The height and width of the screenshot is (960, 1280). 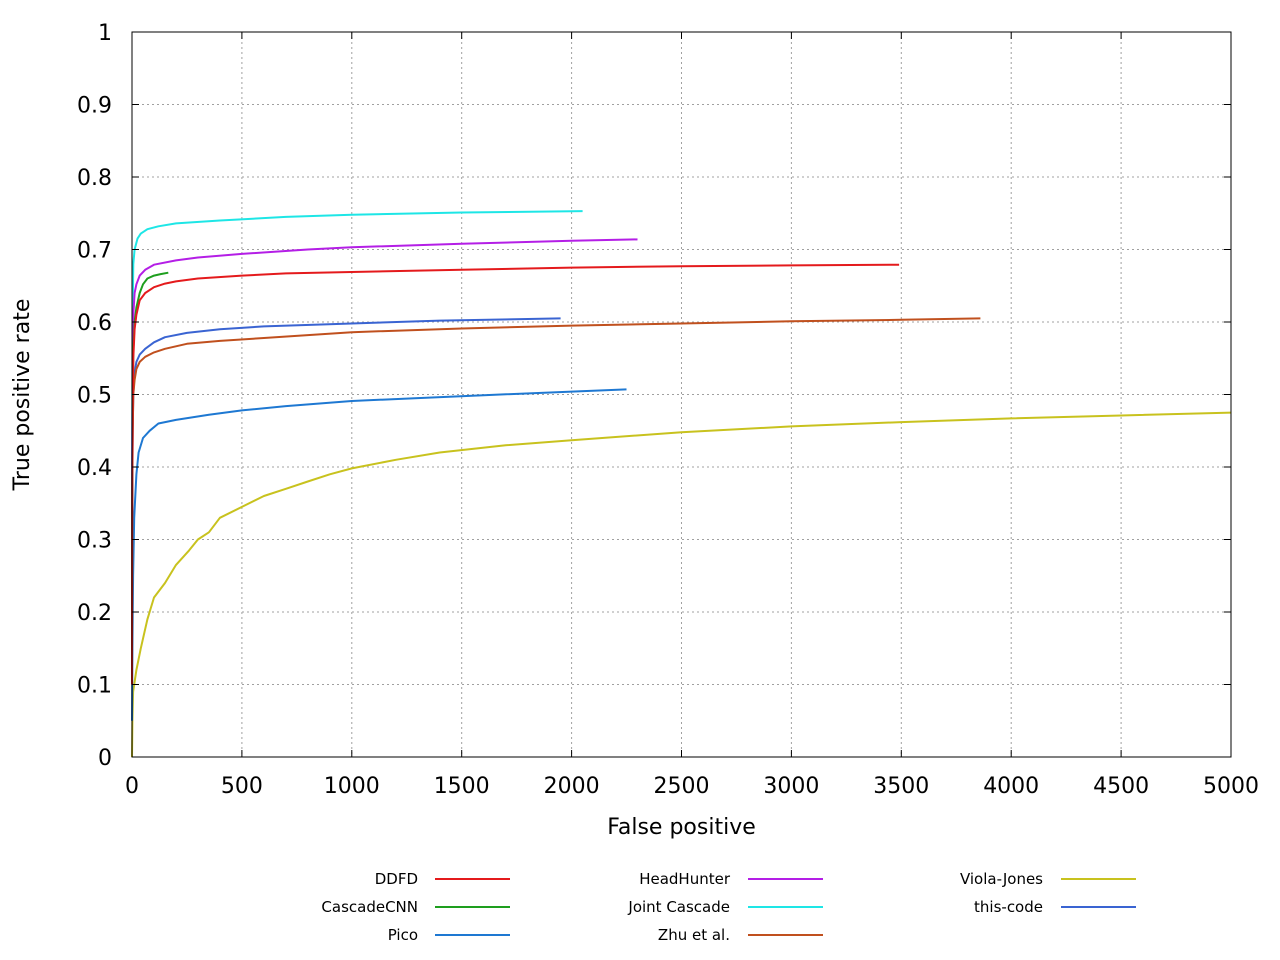 I want to click on y-tick-label: 0, so click(x=105, y=758).